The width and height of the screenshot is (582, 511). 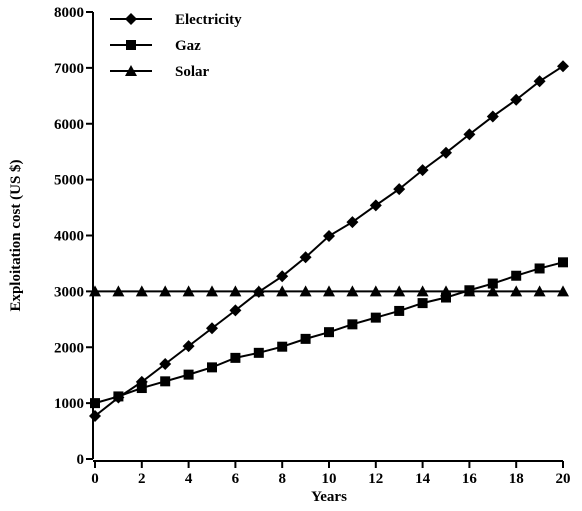 I want to click on y-tick-label: 5000, so click(x=69, y=181).